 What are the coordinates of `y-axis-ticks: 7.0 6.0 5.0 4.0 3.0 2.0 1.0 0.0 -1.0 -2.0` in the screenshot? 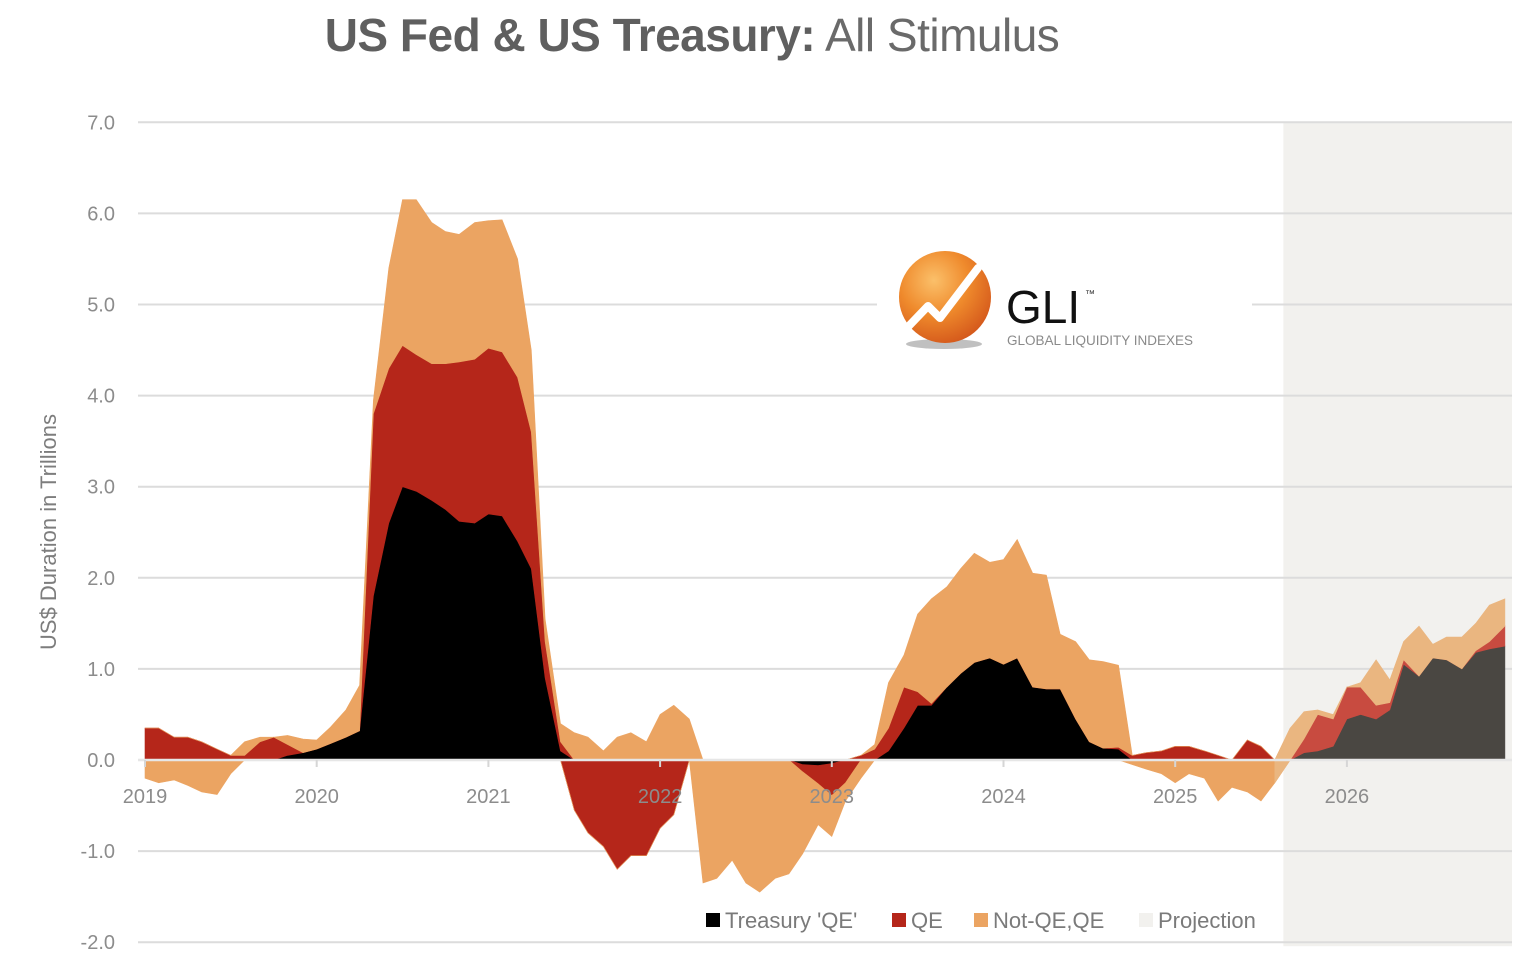 It's located at (98, 533).